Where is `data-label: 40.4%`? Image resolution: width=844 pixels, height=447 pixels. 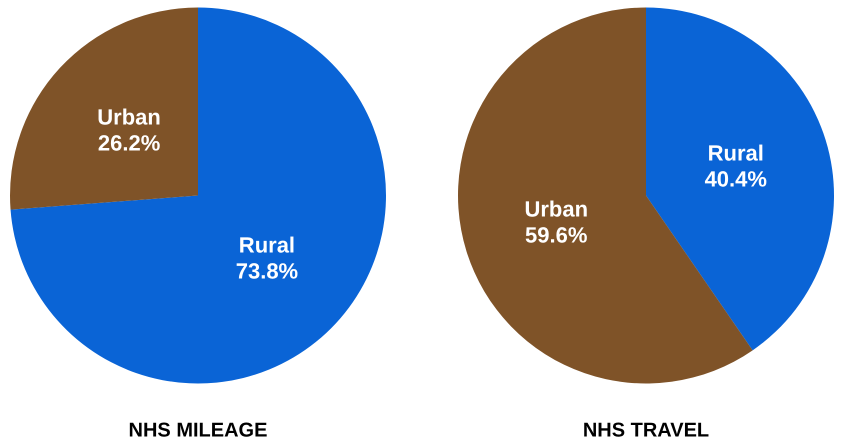
data-label: 40.4% is located at coordinates (735, 179).